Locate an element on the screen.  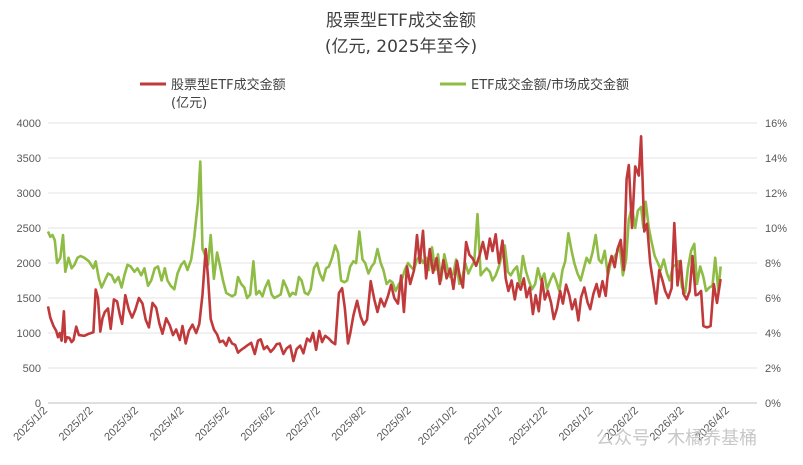
y-right-tick-label: 16% is located at coordinates (776, 124).